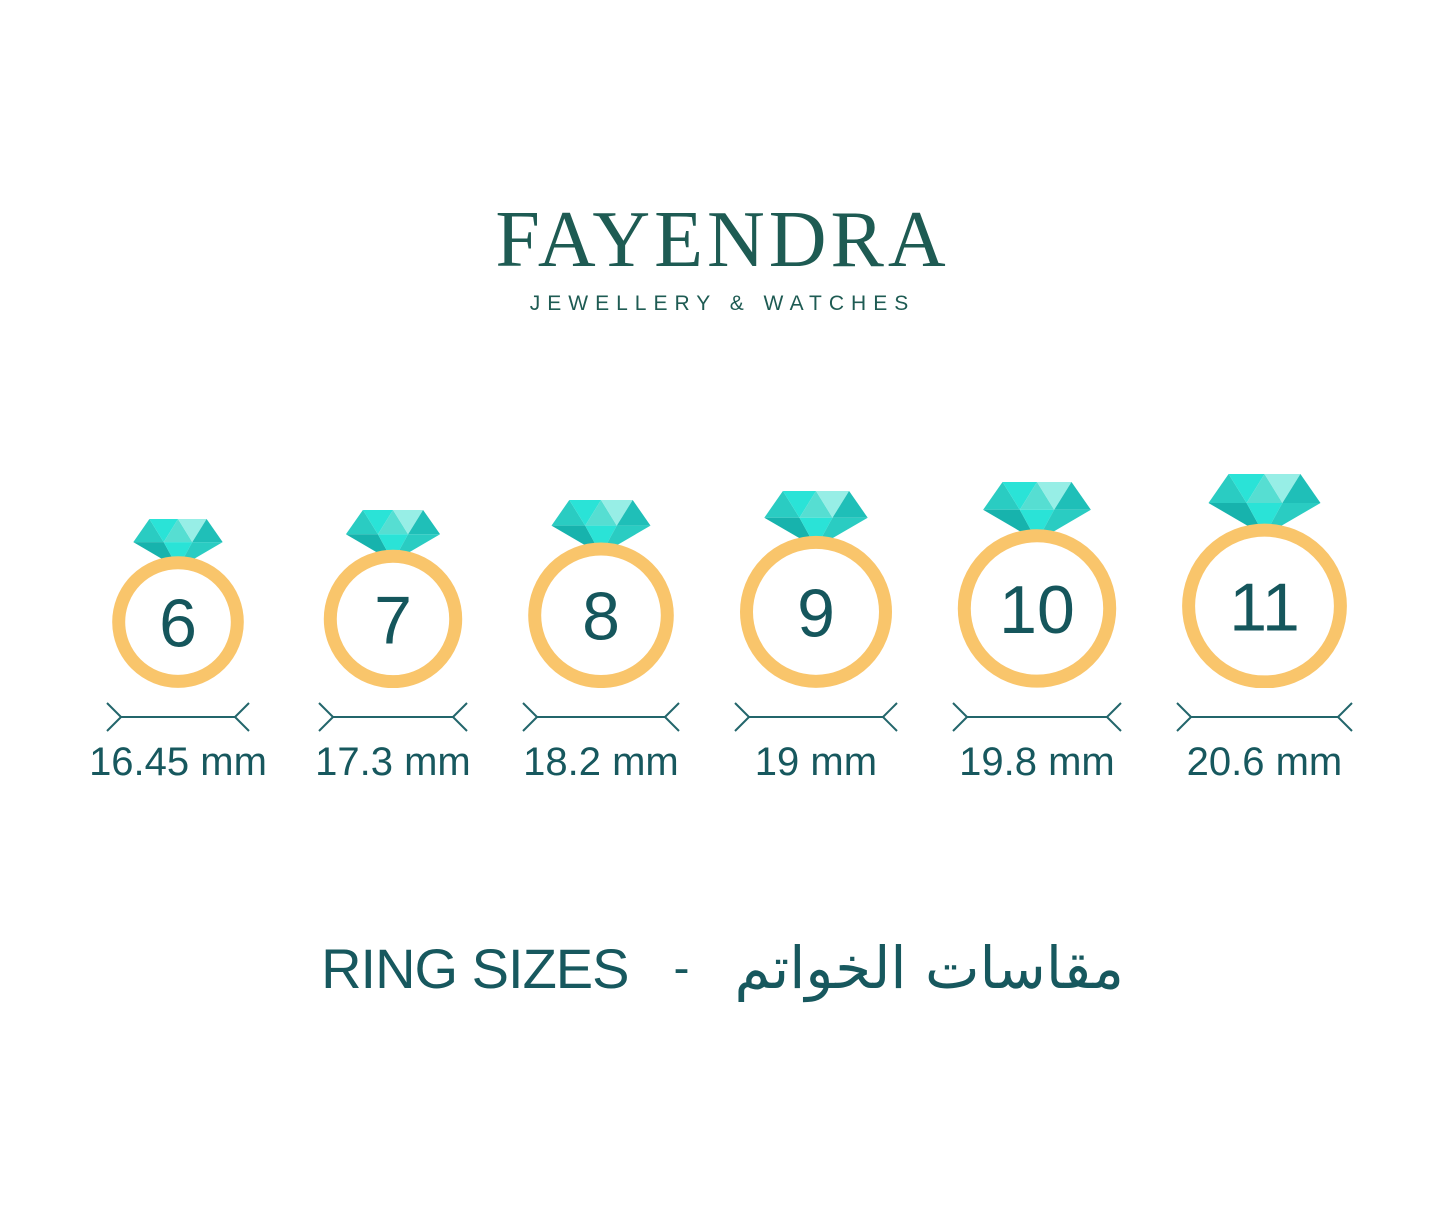  Describe the element at coordinates (929, 968) in the screenshot. I see `footer-title-ar: مقاسات الخواتم` at that location.